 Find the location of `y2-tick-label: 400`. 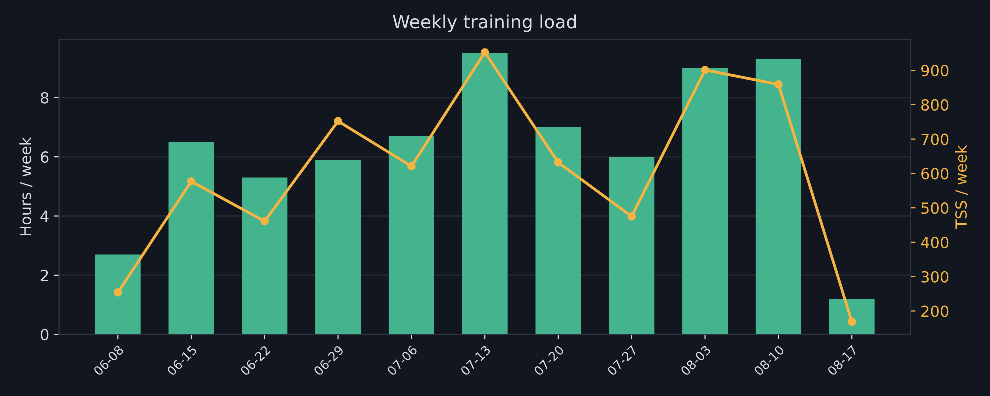

y2-tick-label: 400 is located at coordinates (935, 242).